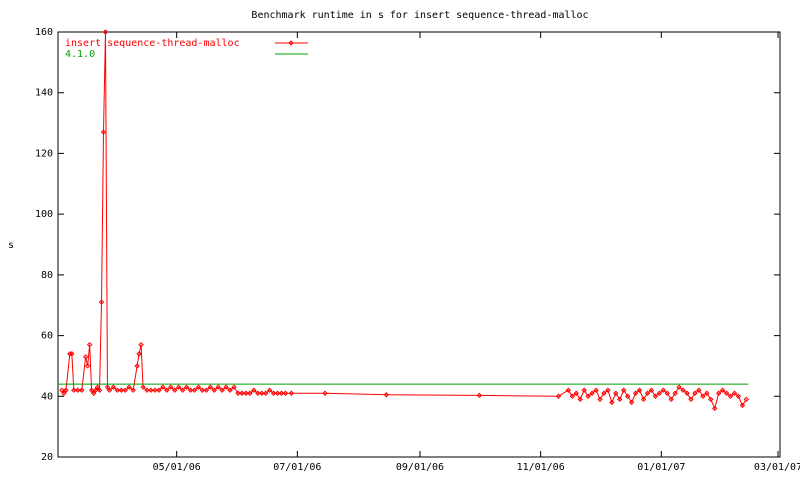  What do you see at coordinates (297, 467) in the screenshot?
I see `x-tick-label: 07/01/06` at bounding box center [297, 467].